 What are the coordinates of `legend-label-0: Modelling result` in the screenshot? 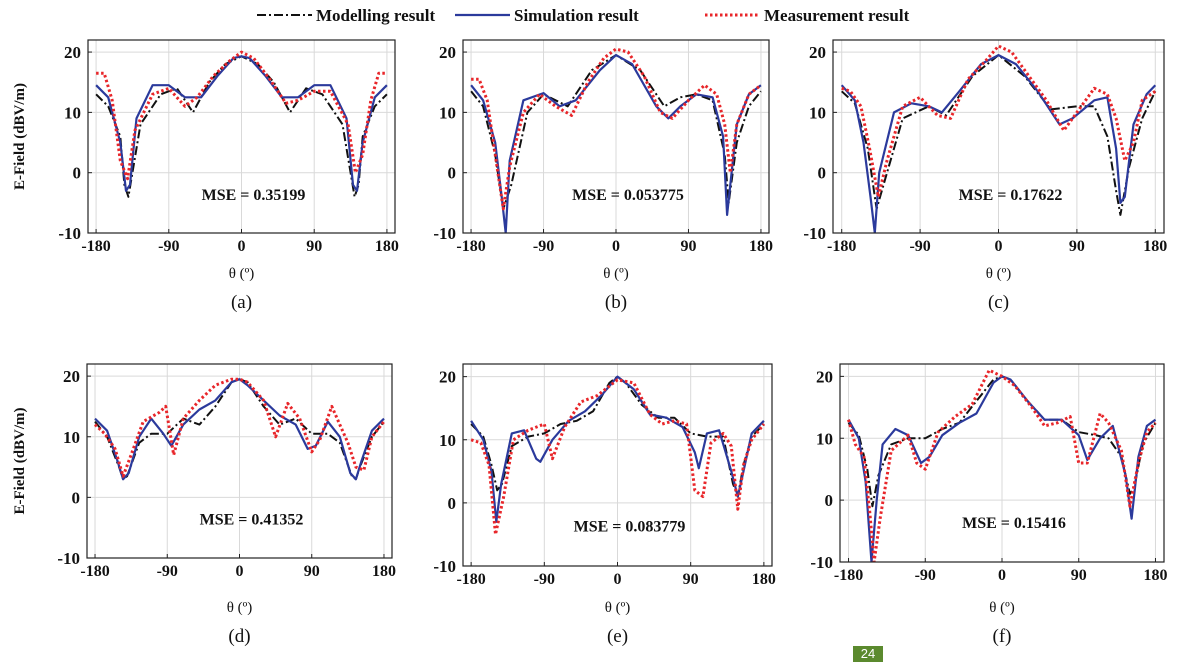 It's located at (375, 15).